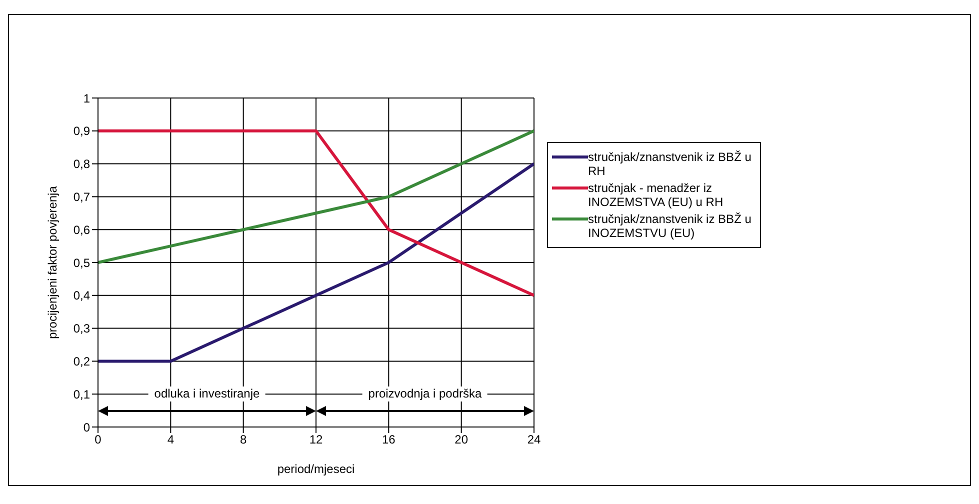 The image size is (979, 504). I want to click on annotation: odluka i investiranje, so click(207, 394).